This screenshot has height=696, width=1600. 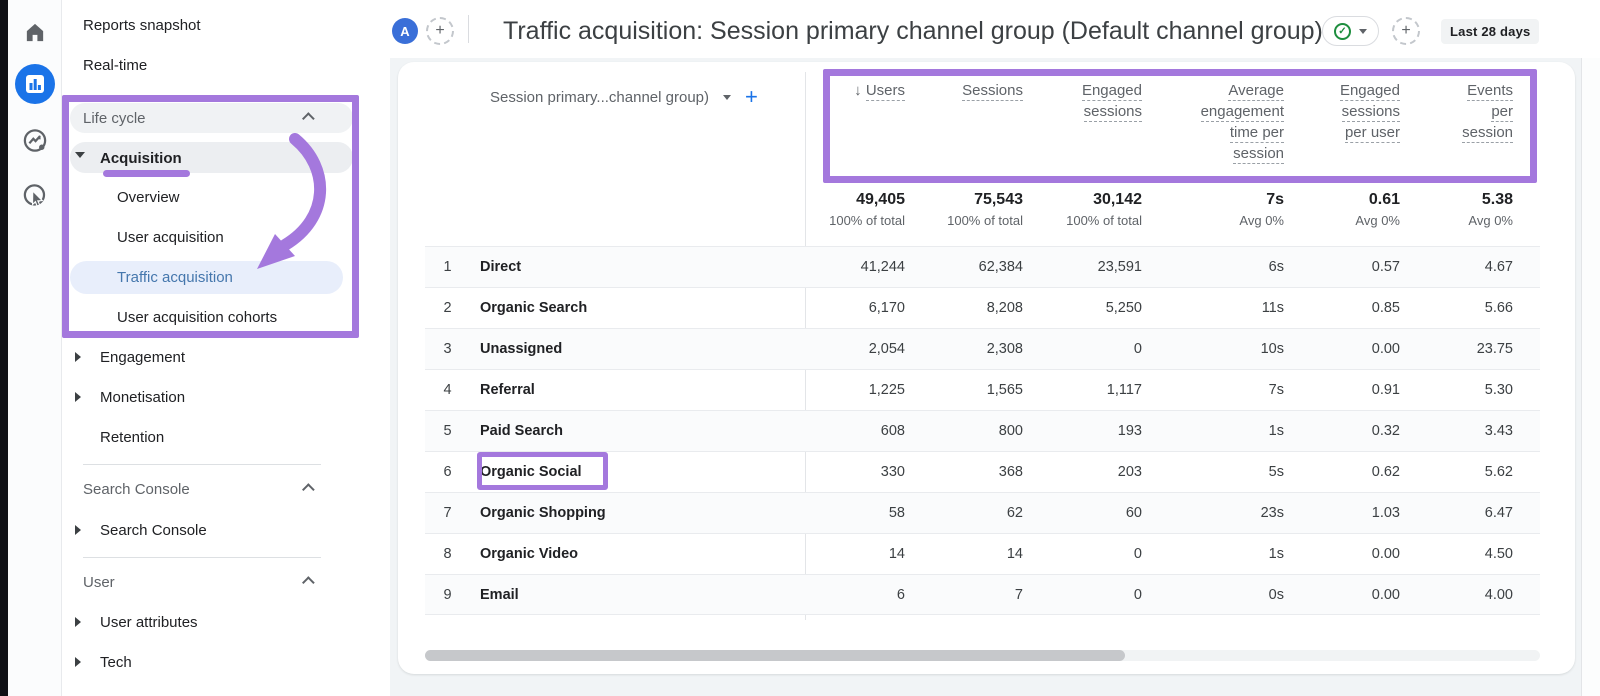 What do you see at coordinates (1406, 31) in the screenshot?
I see `customize-report-icon: +` at bounding box center [1406, 31].